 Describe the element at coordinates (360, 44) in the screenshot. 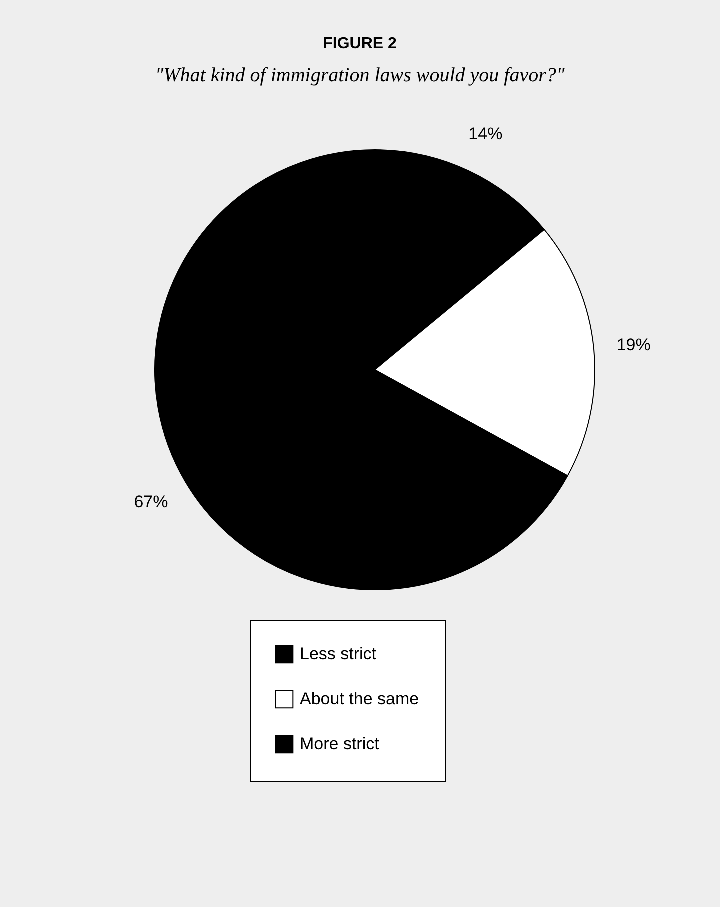

I see `chart-title: FIGURE 2` at that location.